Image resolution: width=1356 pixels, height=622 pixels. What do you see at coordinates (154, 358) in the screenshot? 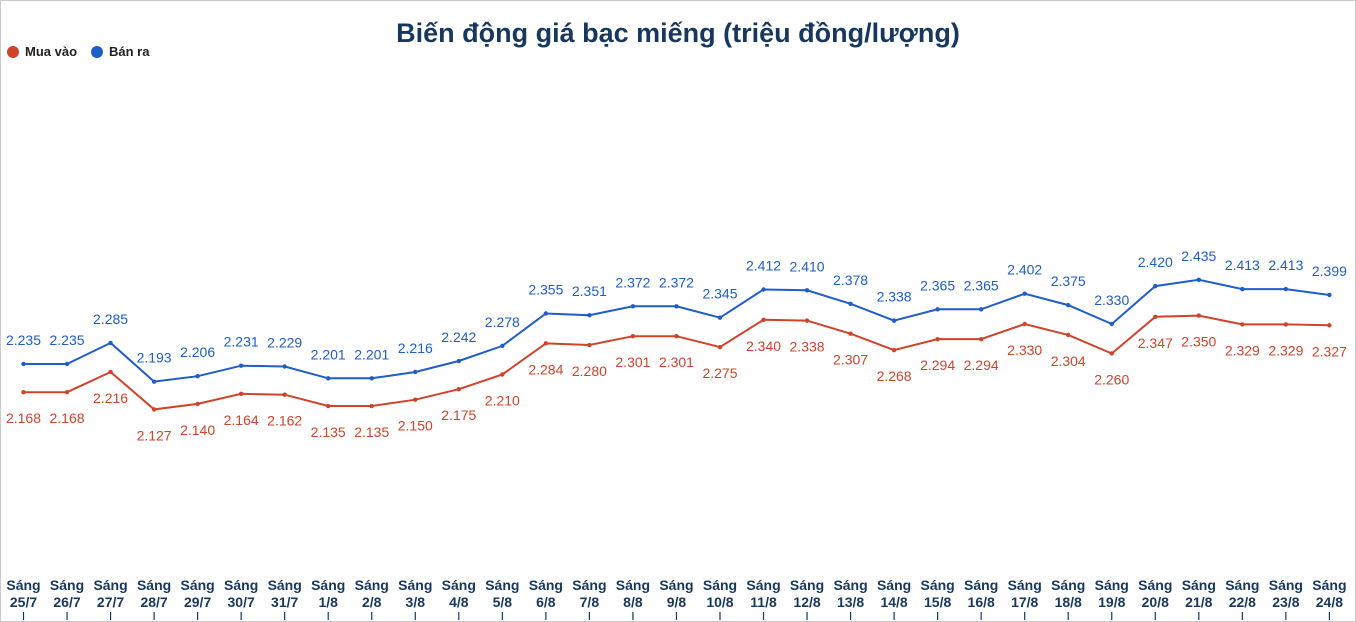
I see `data-label-ban-ra: 2.193` at bounding box center [154, 358].